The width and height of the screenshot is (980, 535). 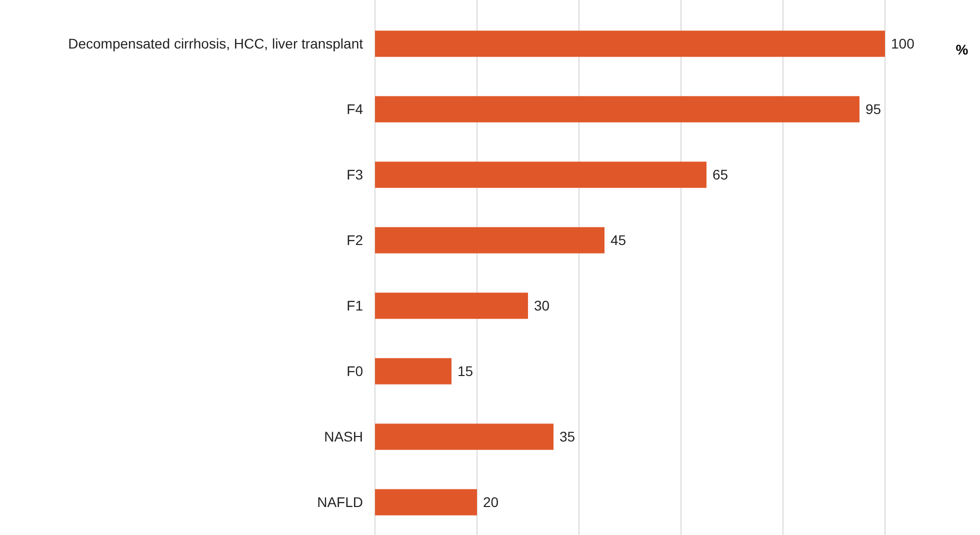 What do you see at coordinates (355, 371) in the screenshot?
I see `y-tick-label: F0` at bounding box center [355, 371].